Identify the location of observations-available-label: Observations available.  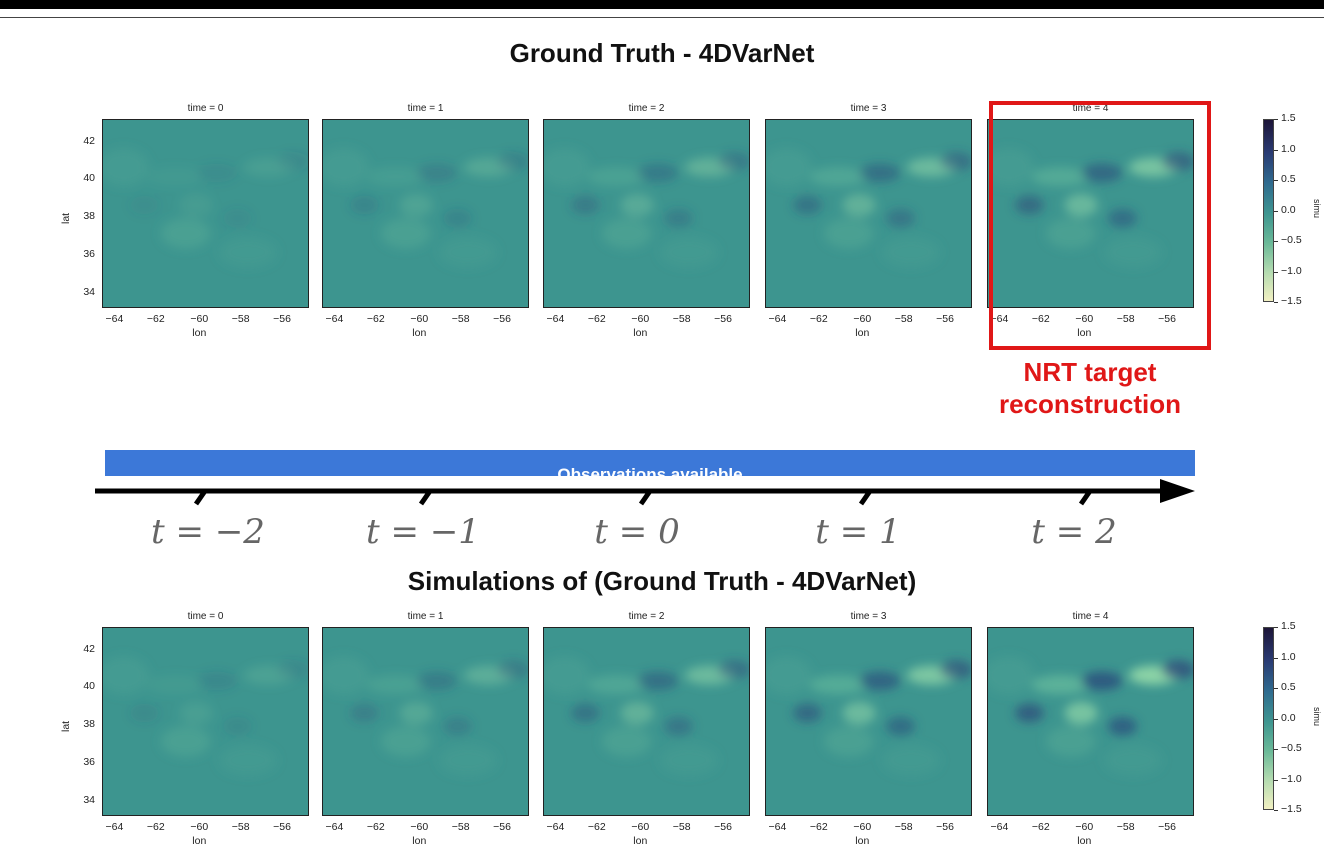
(650, 470).